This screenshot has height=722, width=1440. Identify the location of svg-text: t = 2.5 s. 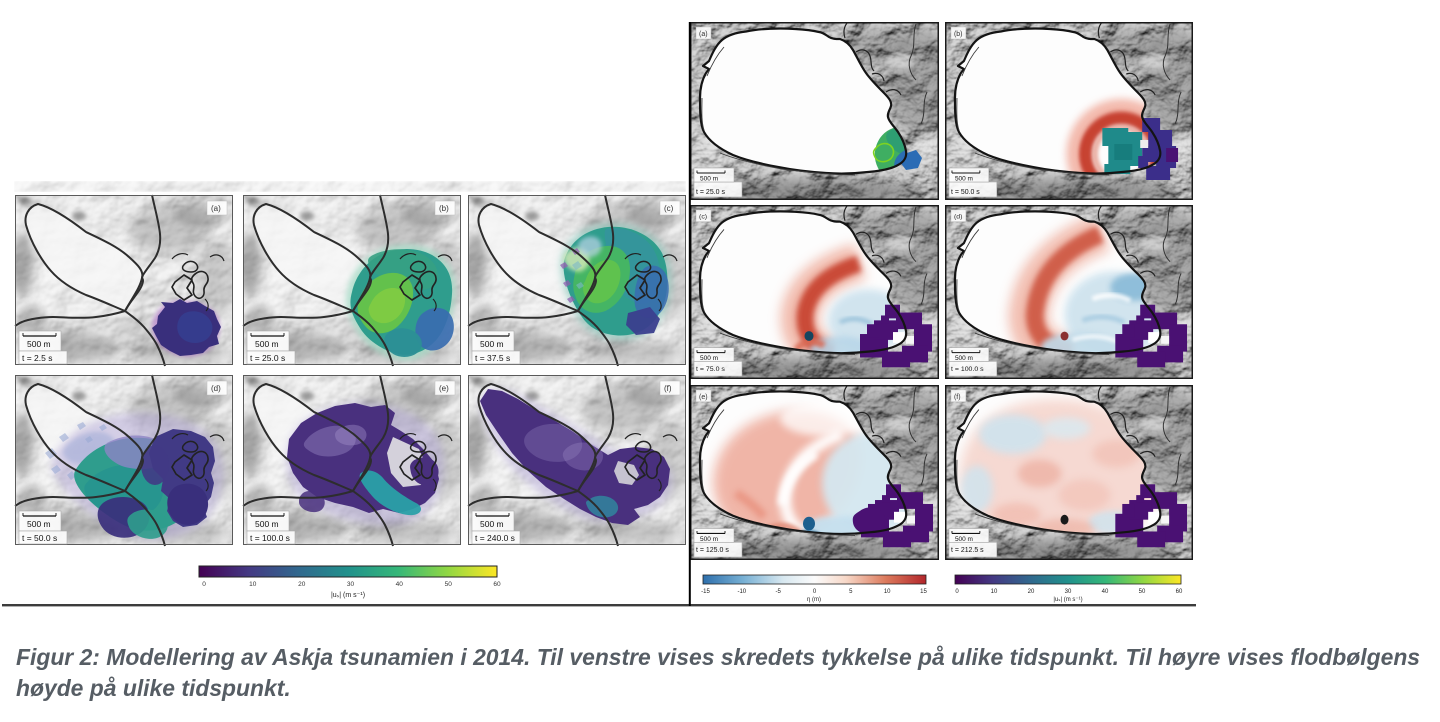
(37, 358).